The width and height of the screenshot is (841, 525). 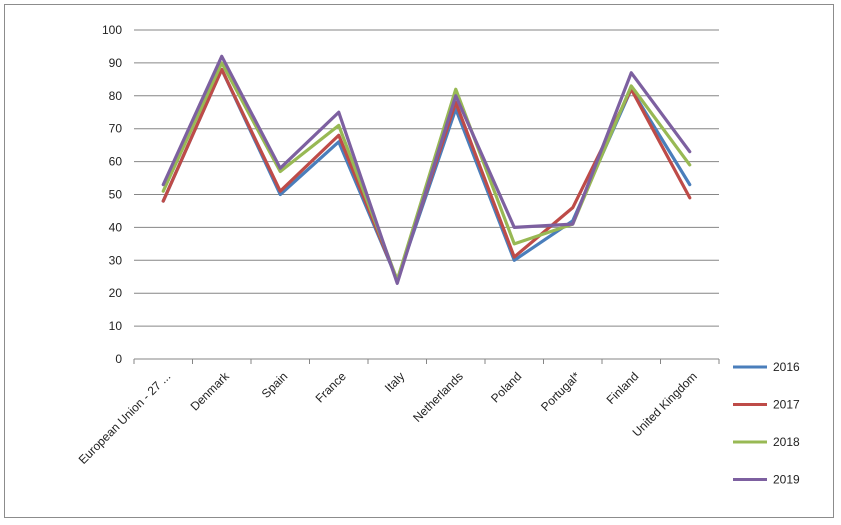 What do you see at coordinates (116, 96) in the screenshot?
I see `y-tick-label: 80` at bounding box center [116, 96].